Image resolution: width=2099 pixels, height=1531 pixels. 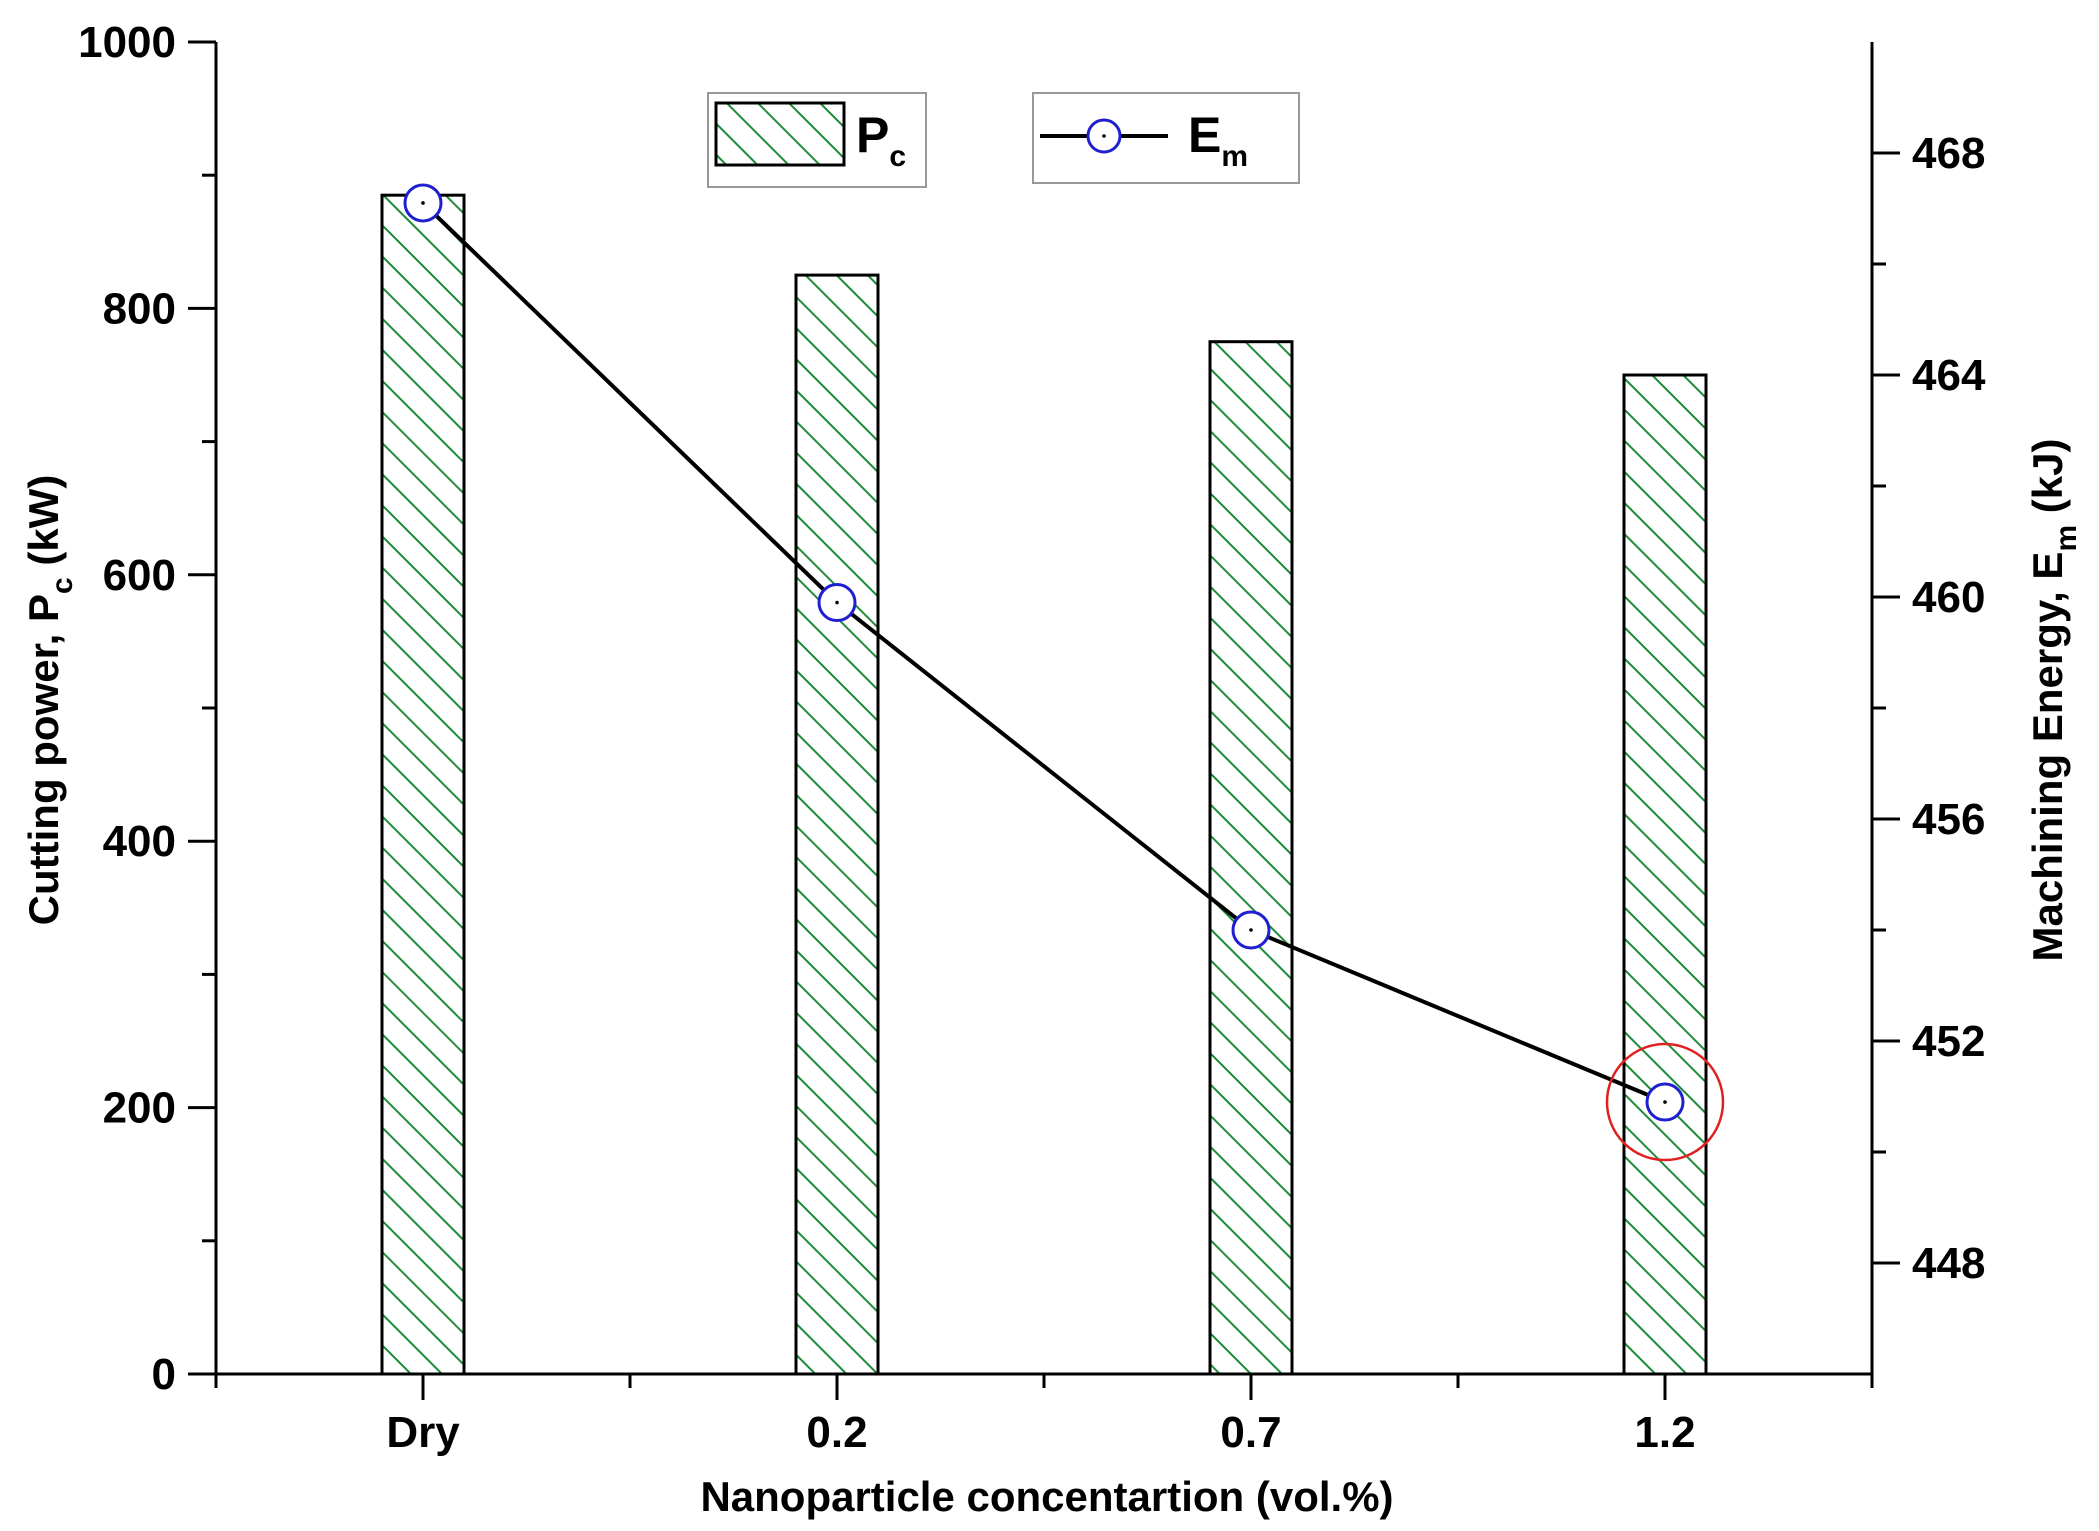 What do you see at coordinates (1948, 1263) in the screenshot?
I see `right-tick-label-448: 448` at bounding box center [1948, 1263].